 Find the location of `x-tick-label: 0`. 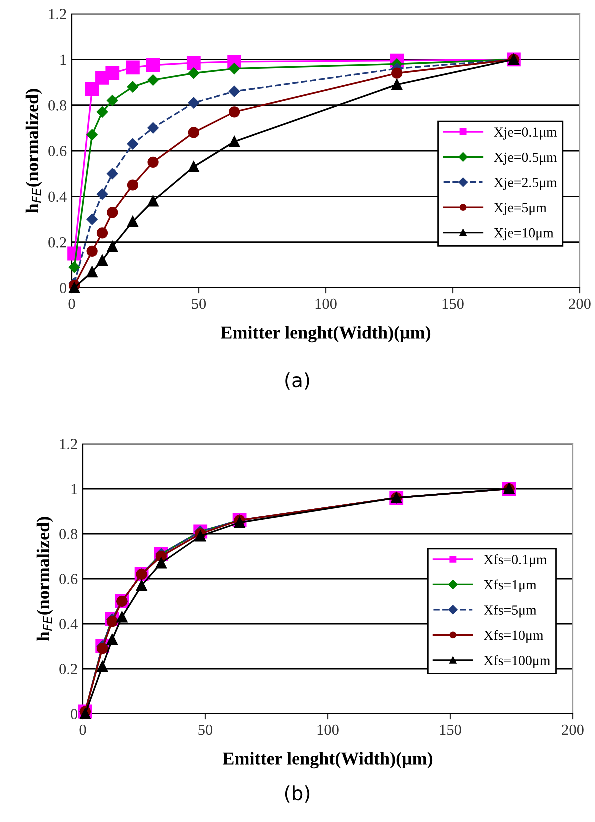

x-tick-label: 0 is located at coordinates (83, 730).